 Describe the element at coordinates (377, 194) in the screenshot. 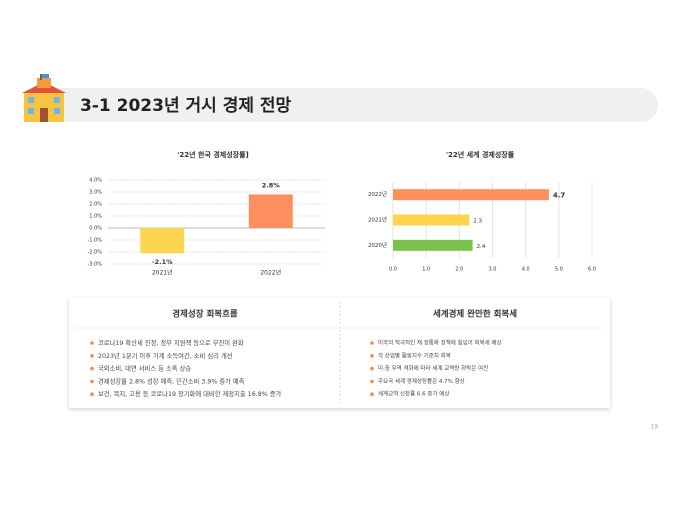

I see `y-tick-label: 2022년` at that location.